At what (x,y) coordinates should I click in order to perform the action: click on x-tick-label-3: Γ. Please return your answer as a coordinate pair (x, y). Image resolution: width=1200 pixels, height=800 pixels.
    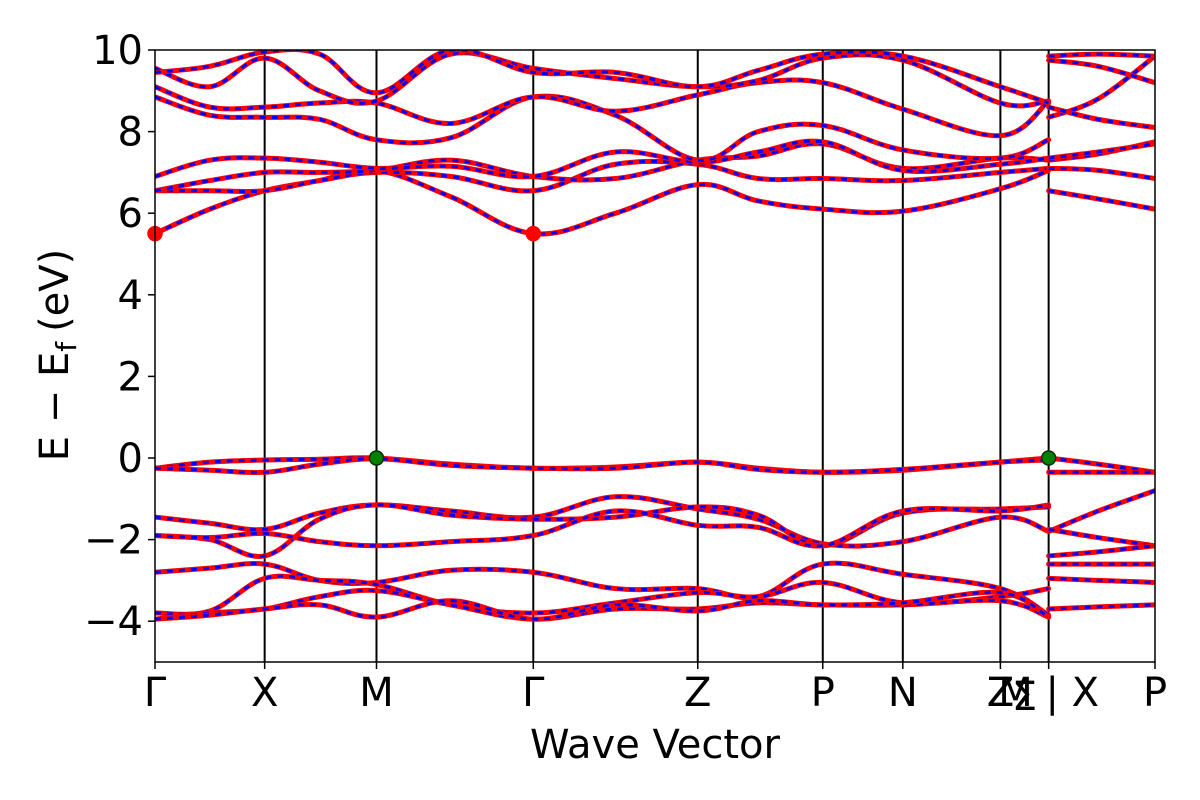
    Looking at the image, I should click on (533, 693).